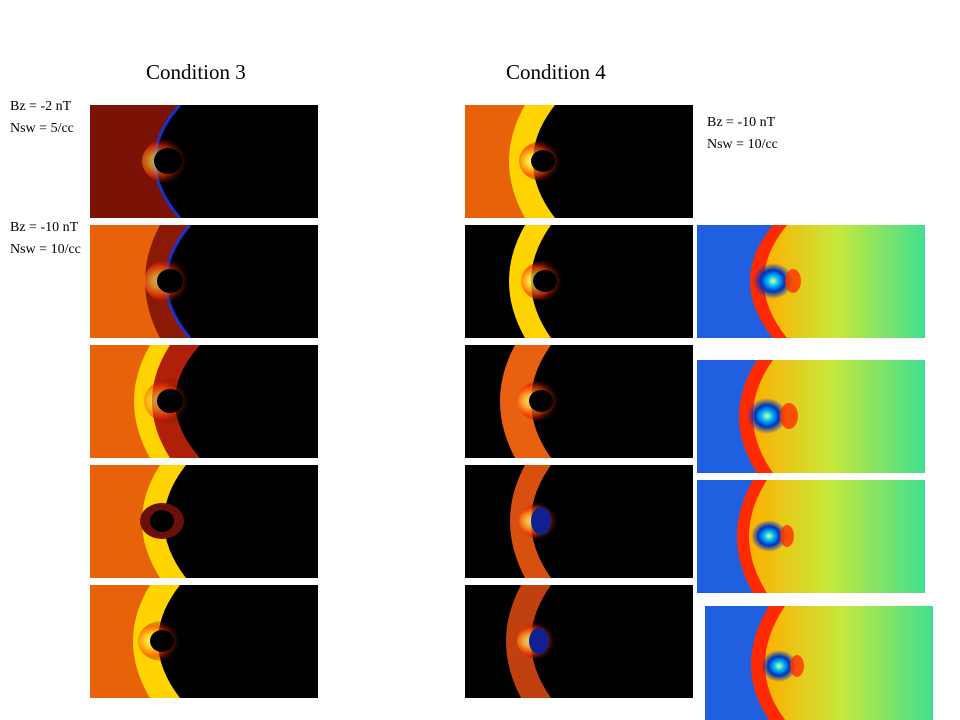 The height and width of the screenshot is (720, 960). I want to click on condition-4-nsw-label: Nsw = 10/cc, so click(742, 144).